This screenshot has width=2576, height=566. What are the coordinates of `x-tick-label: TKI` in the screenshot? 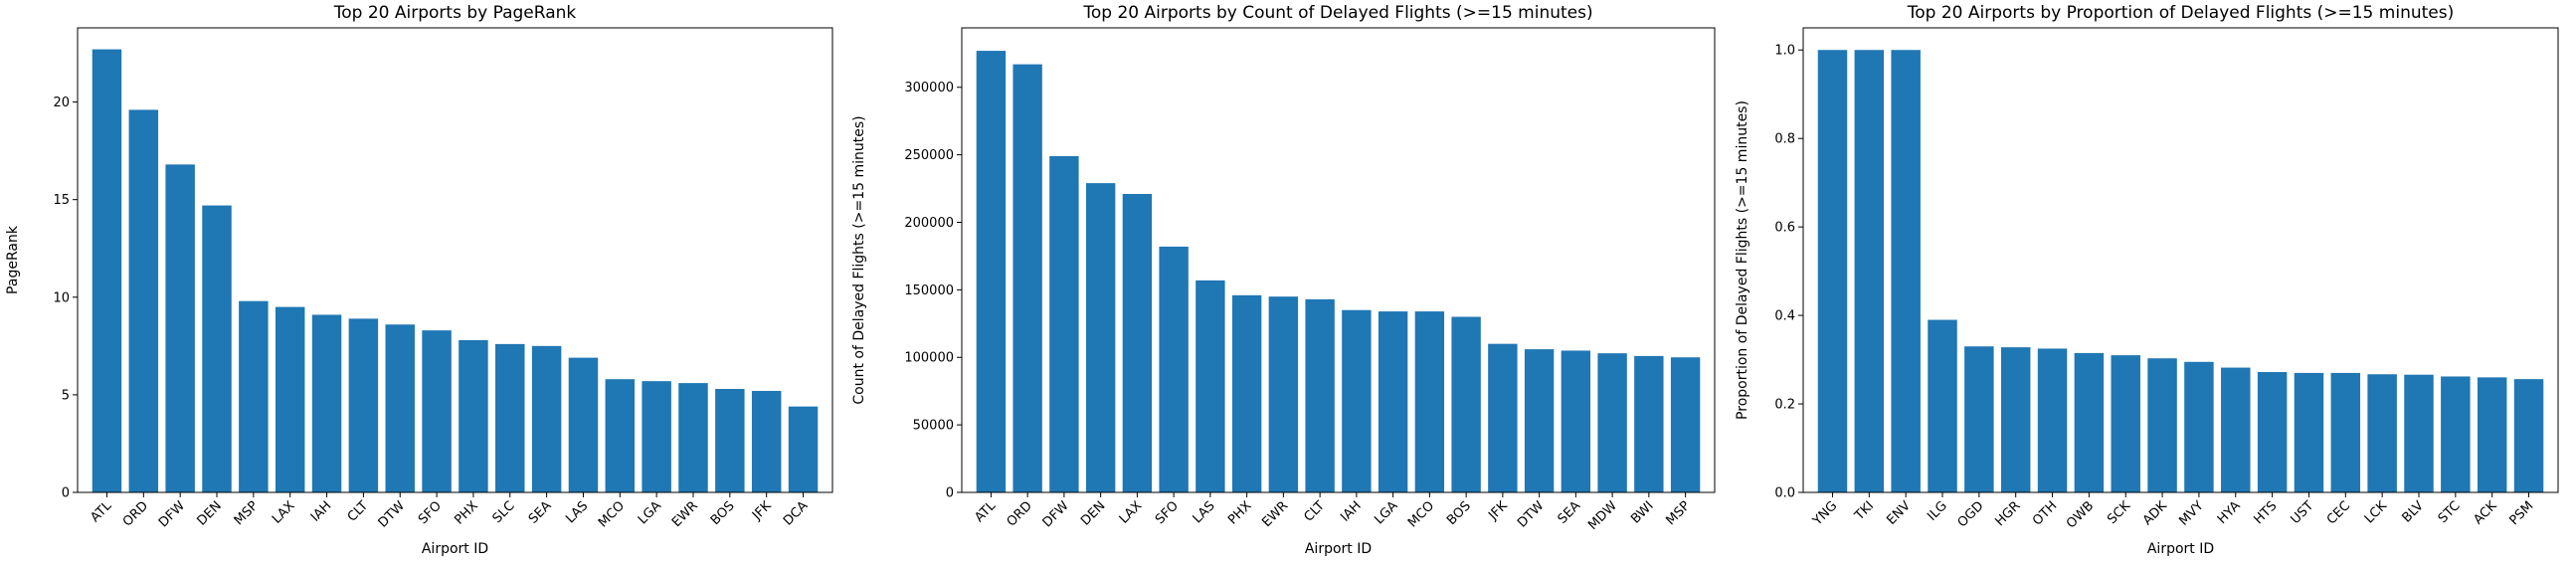 It's located at (1864, 511).